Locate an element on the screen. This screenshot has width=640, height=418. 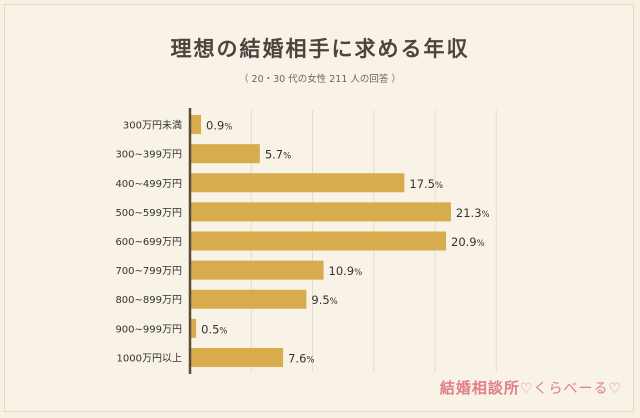
data-label-value: 0.9 is located at coordinates (215, 126).